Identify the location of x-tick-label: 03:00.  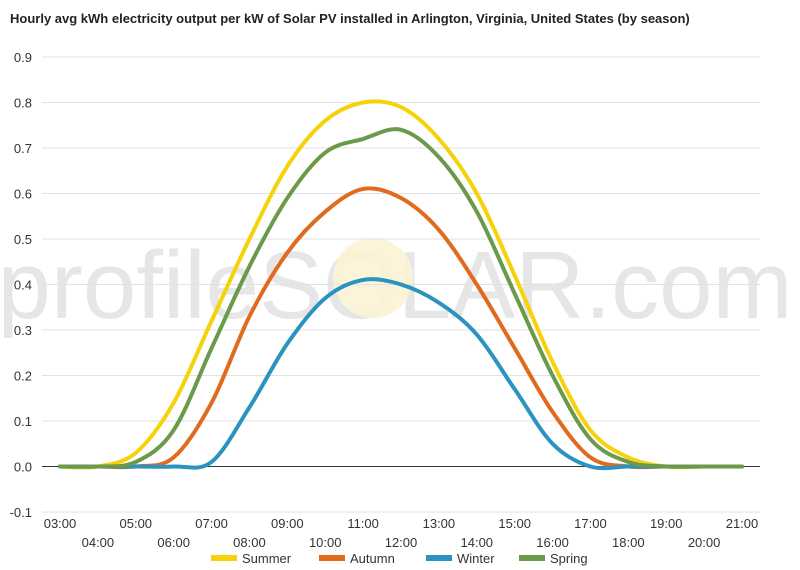
(60, 523).